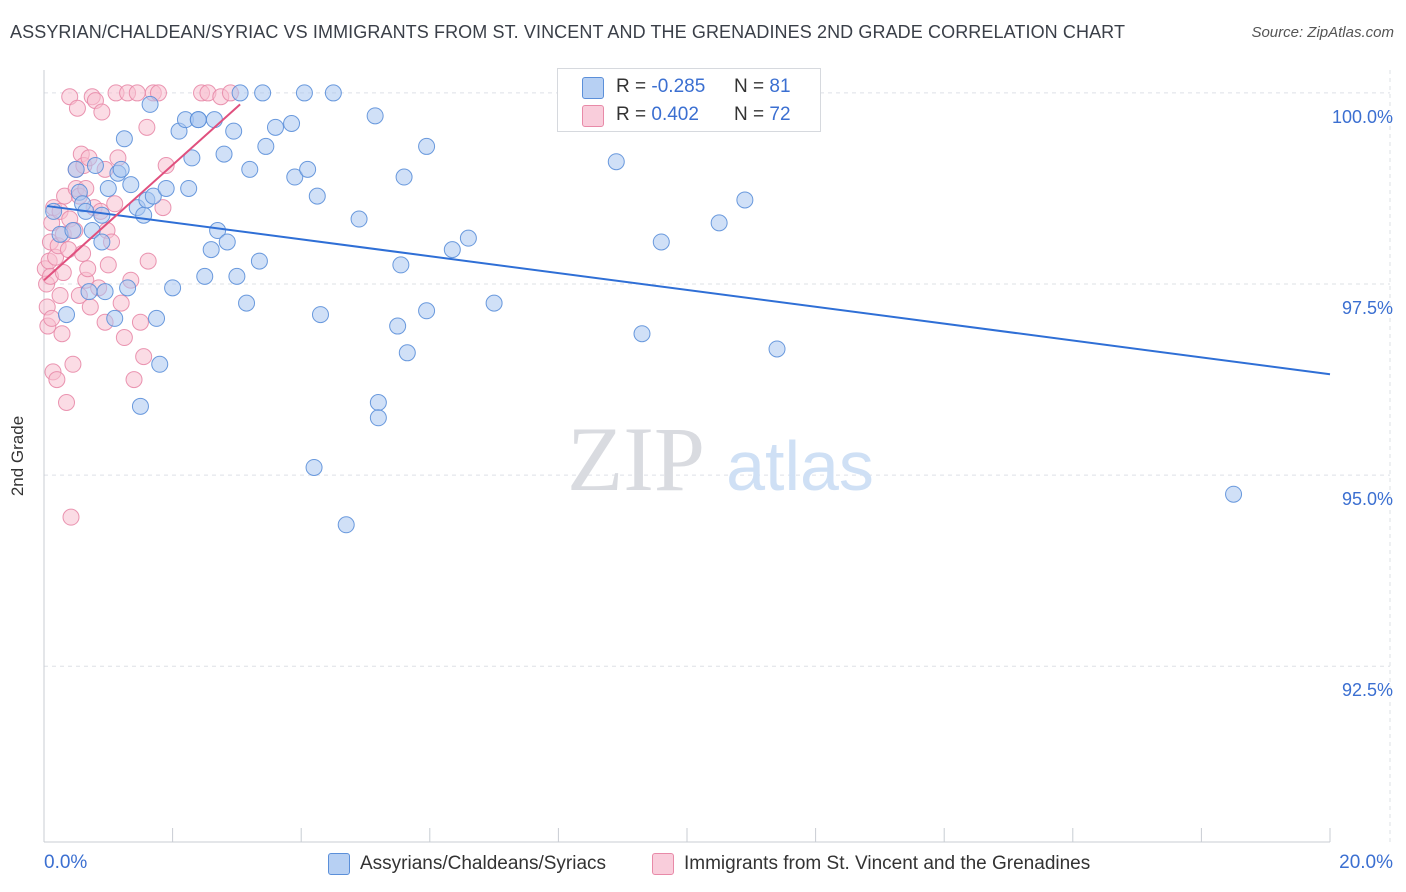  What do you see at coordinates (675, 114) in the screenshot?
I see `r-value-pink: 0.402` at bounding box center [675, 114].